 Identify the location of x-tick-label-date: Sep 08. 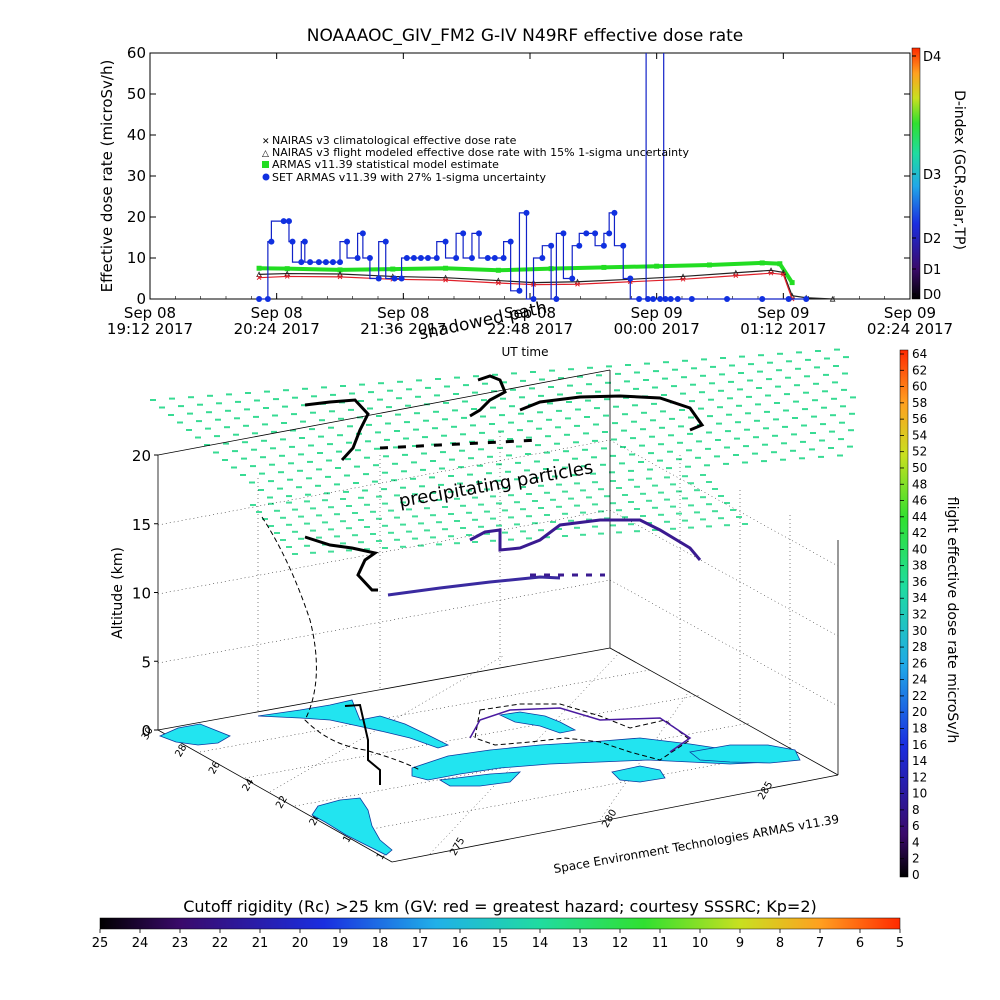
(403, 313).